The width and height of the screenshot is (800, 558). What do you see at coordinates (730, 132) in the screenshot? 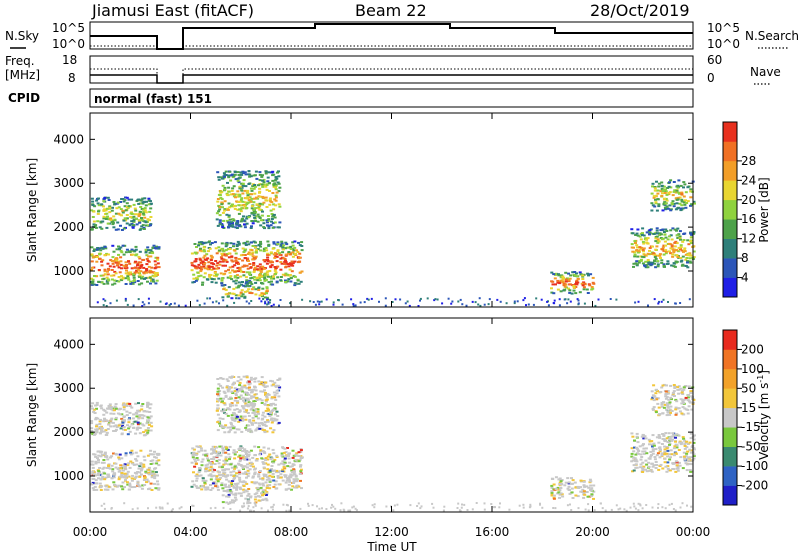
I see `colorbar-segment` at bounding box center [730, 132].